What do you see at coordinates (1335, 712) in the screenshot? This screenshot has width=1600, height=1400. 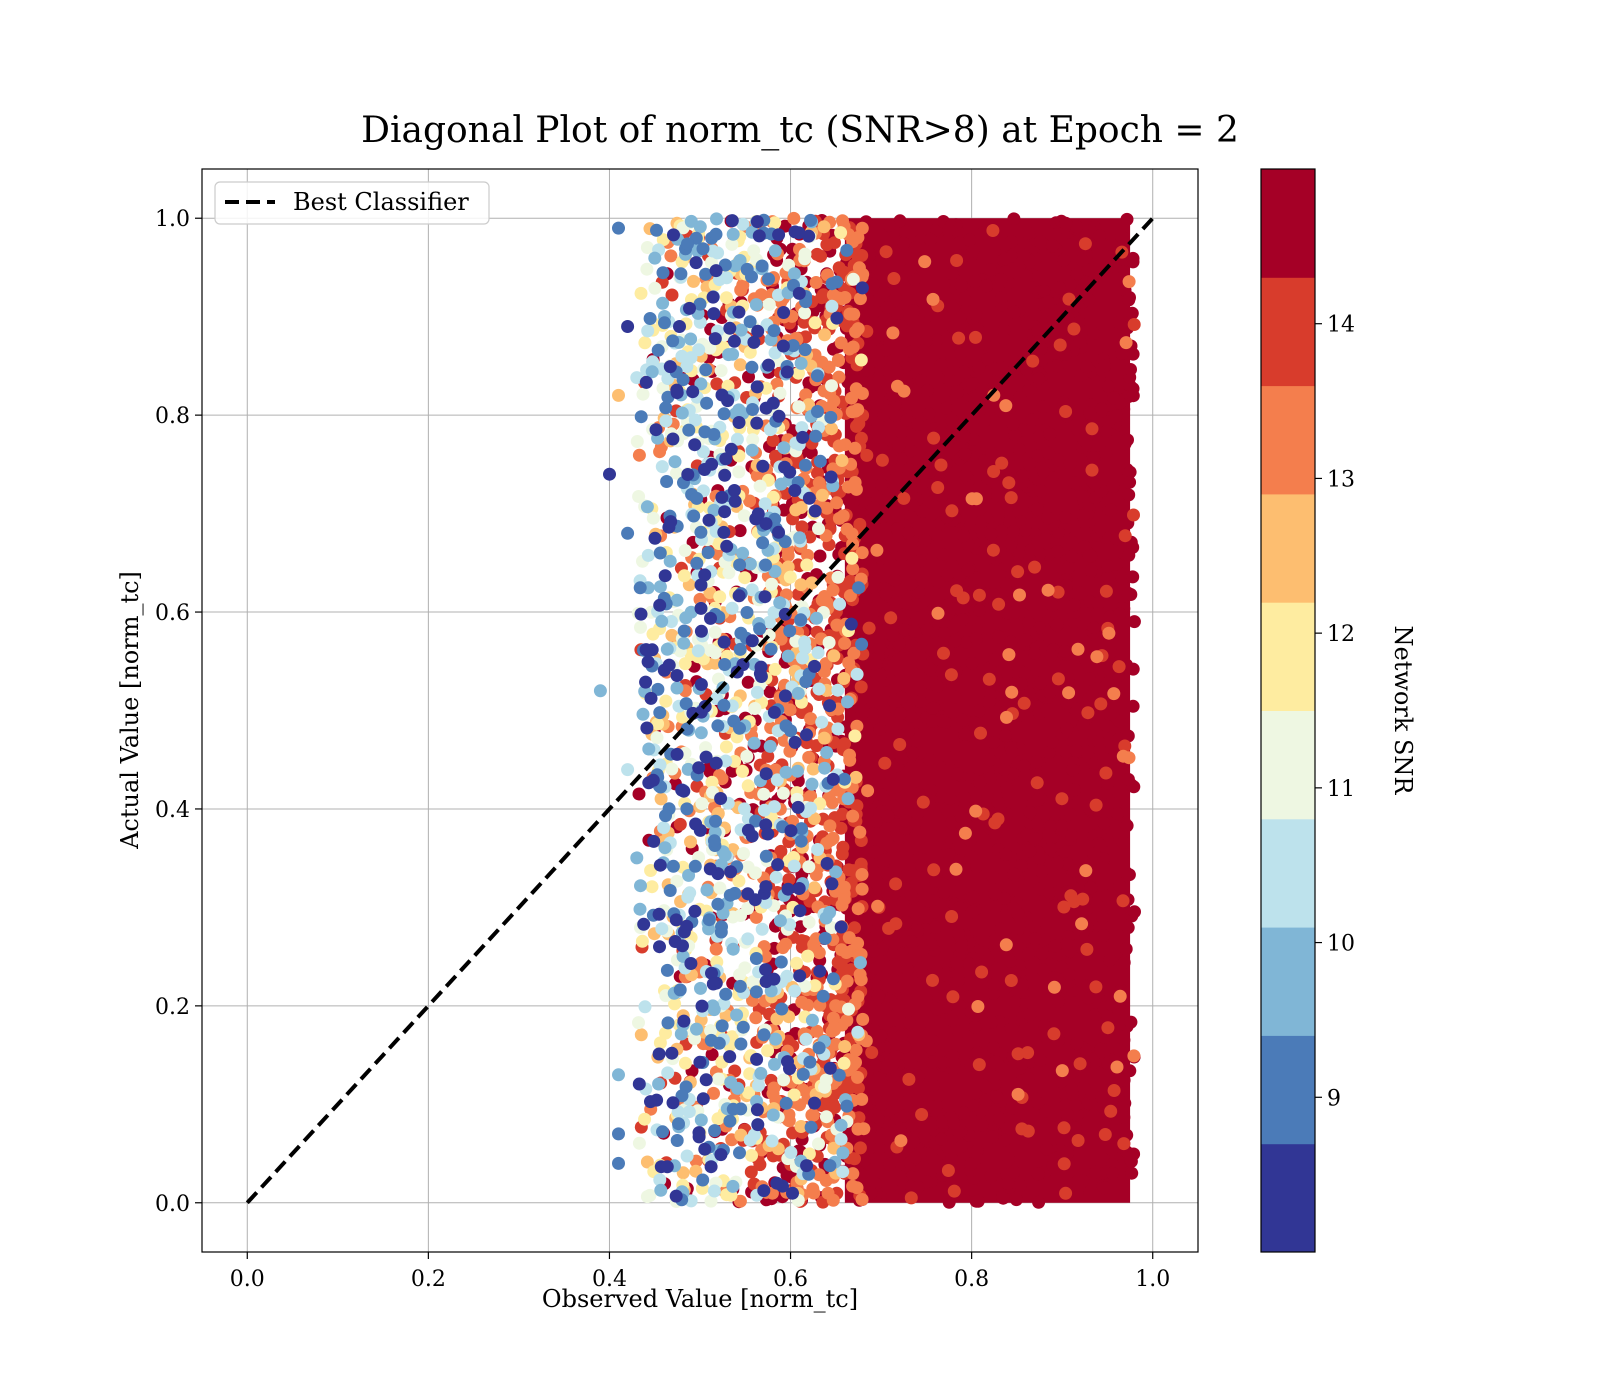 I see `colorbar-ticks: 9 10 11 12 13 14` at bounding box center [1335, 712].